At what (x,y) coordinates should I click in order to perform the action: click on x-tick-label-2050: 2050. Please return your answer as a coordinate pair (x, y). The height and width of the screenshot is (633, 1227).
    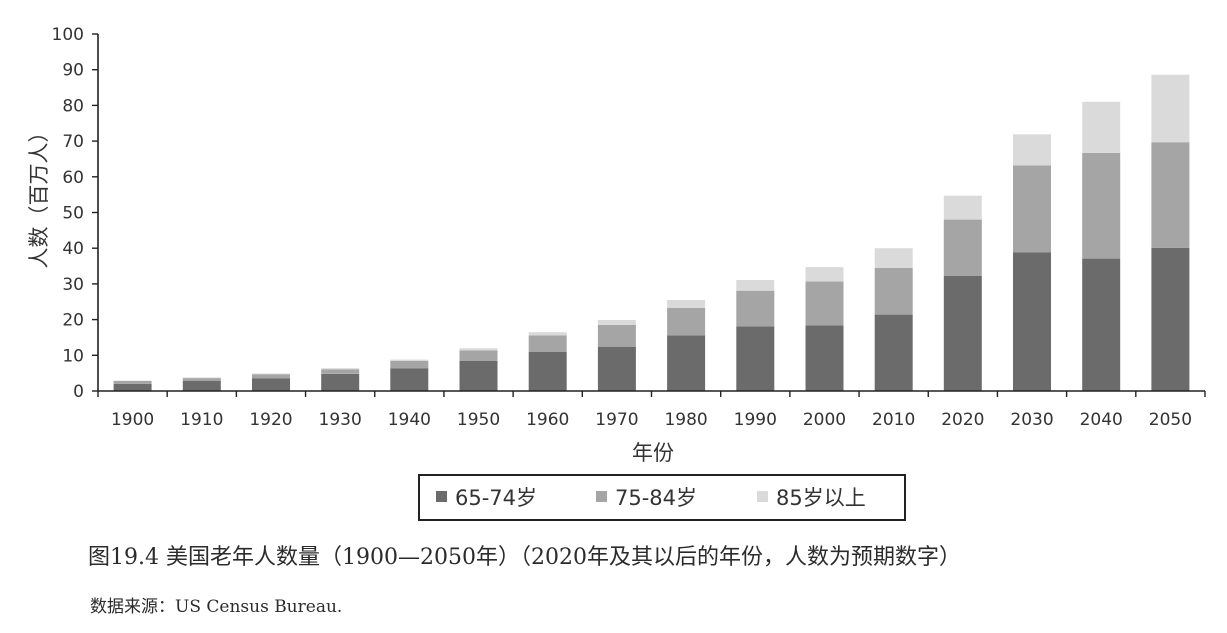
    Looking at the image, I should click on (1170, 420).